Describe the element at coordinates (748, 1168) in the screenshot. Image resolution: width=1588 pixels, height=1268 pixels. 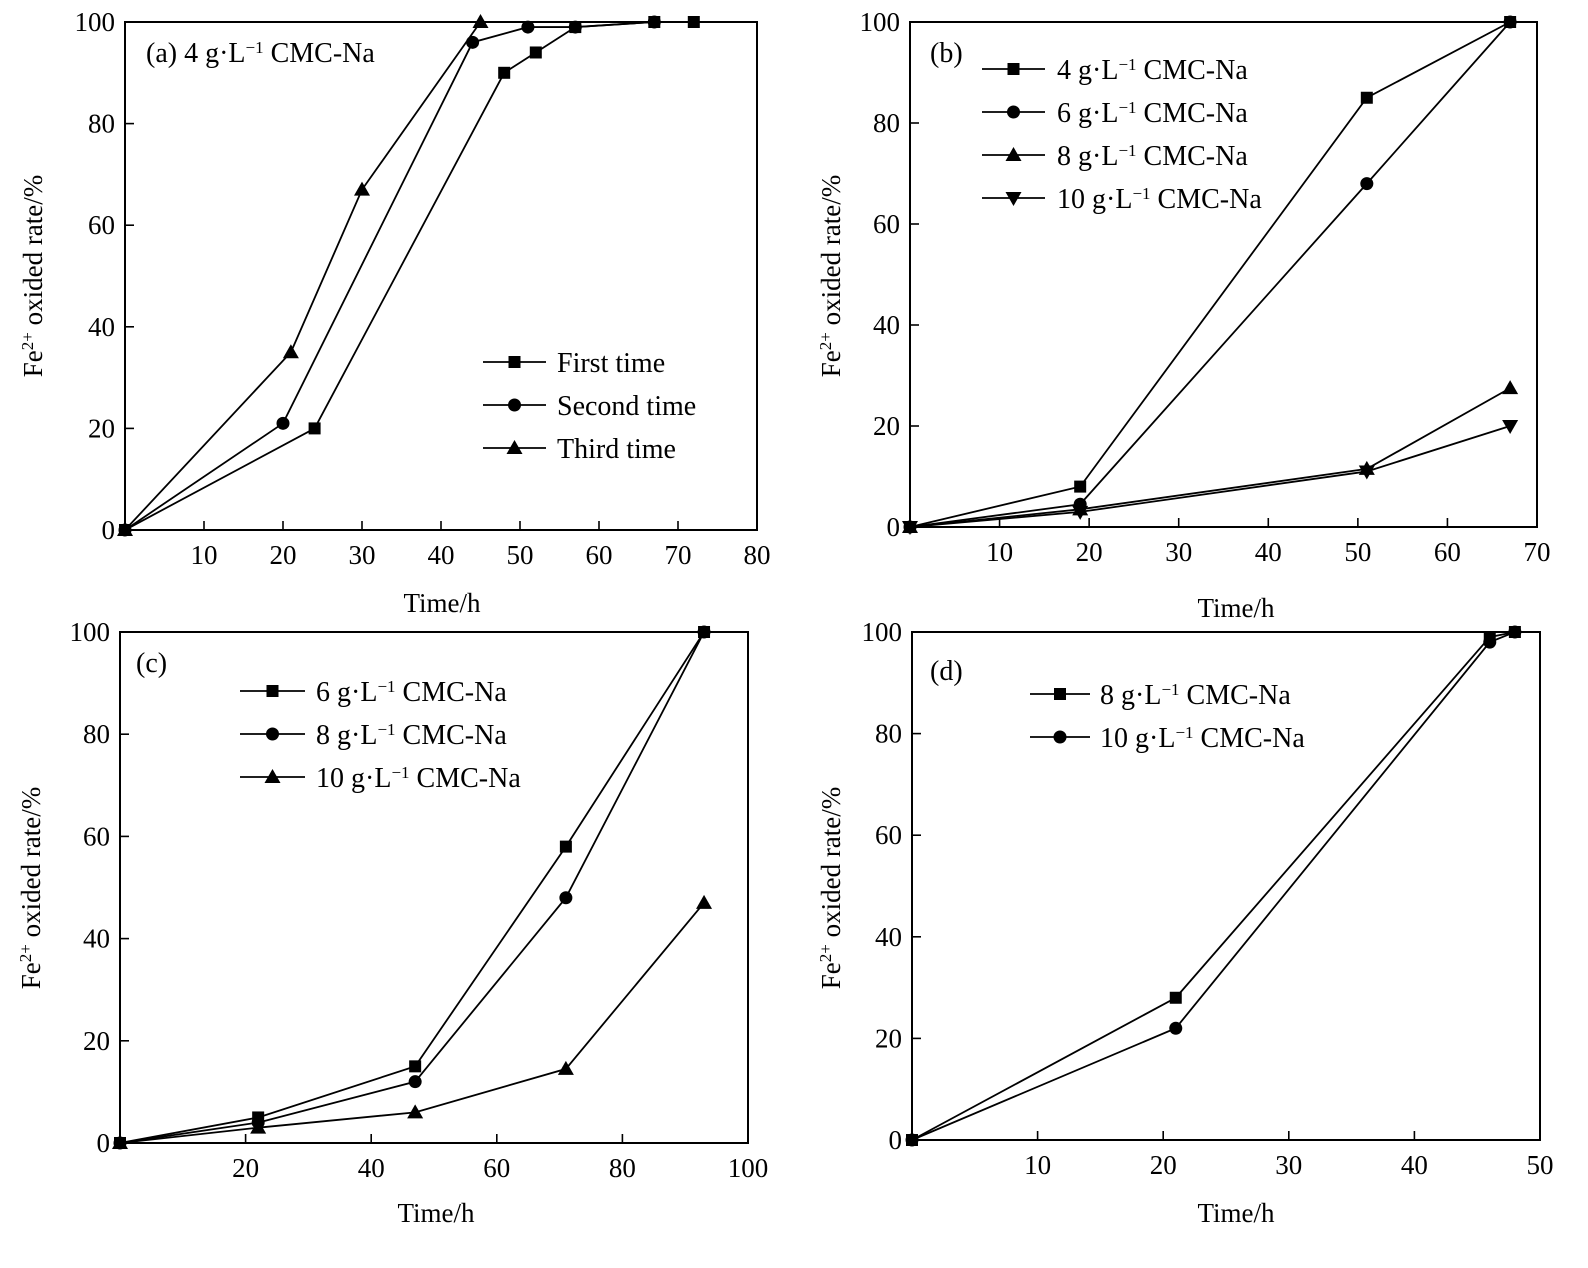
I see `x-tick-label: 100` at that location.